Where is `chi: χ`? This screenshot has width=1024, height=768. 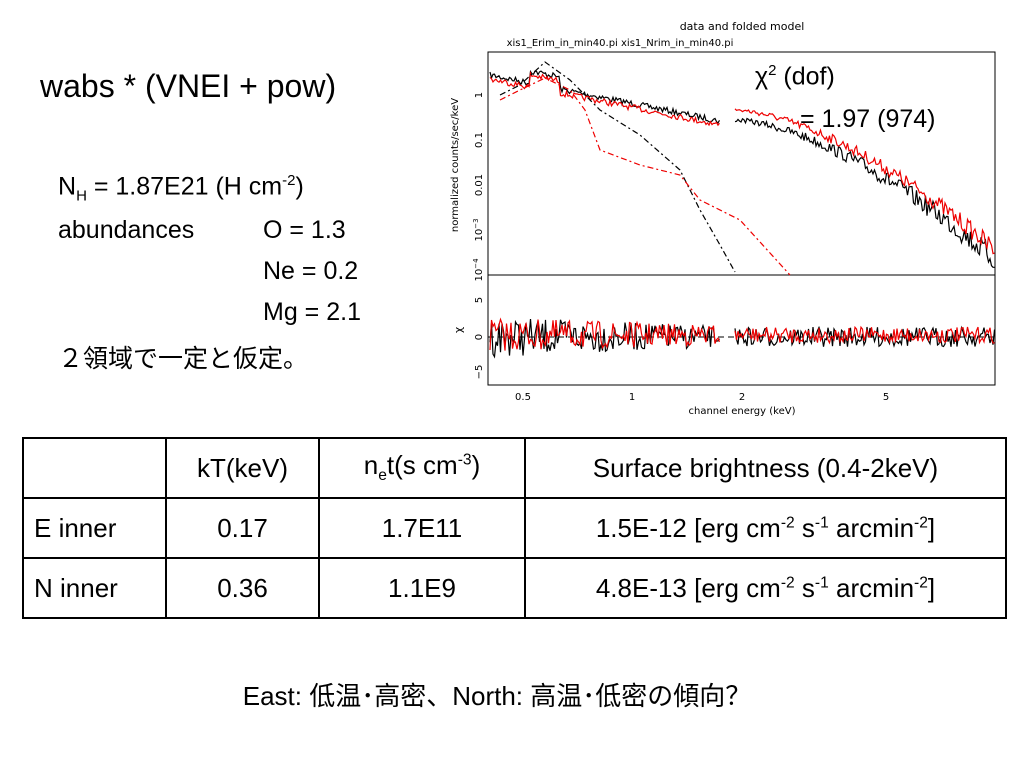
chi: χ is located at coordinates (762, 76).